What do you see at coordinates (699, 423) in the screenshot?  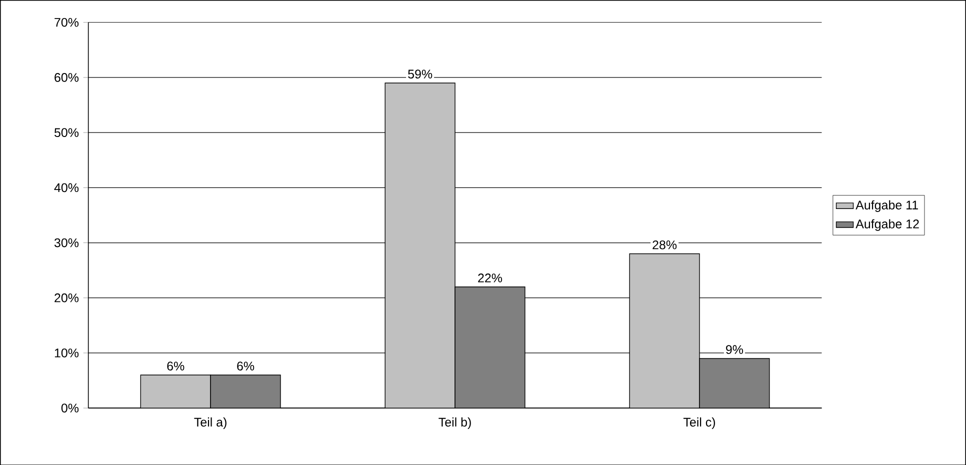 I see `x-tick-label: Teil c)` at bounding box center [699, 423].